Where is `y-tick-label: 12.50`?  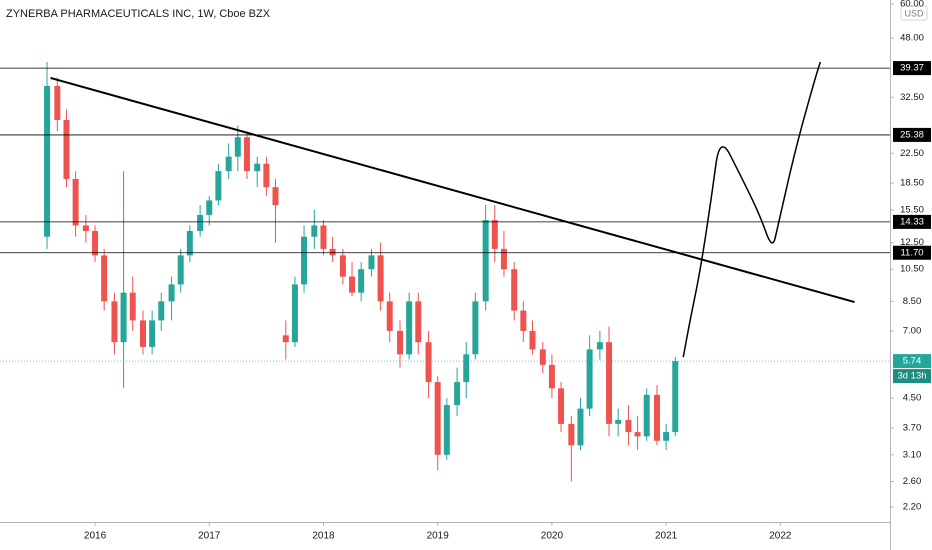
y-tick-label: 12.50 is located at coordinates (912, 242).